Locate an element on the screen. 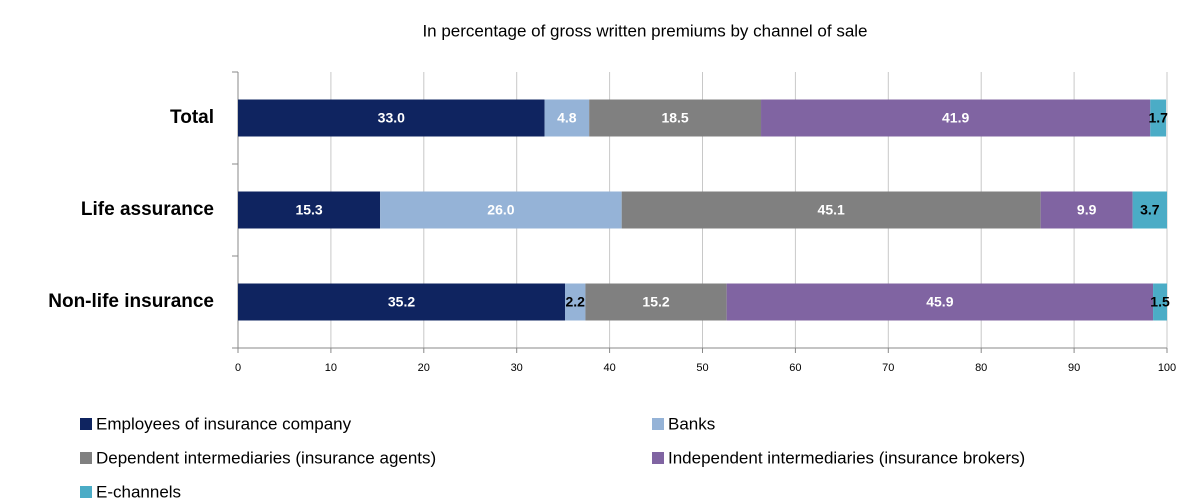 The width and height of the screenshot is (1179, 504). y-tick-label: Total is located at coordinates (192, 117).